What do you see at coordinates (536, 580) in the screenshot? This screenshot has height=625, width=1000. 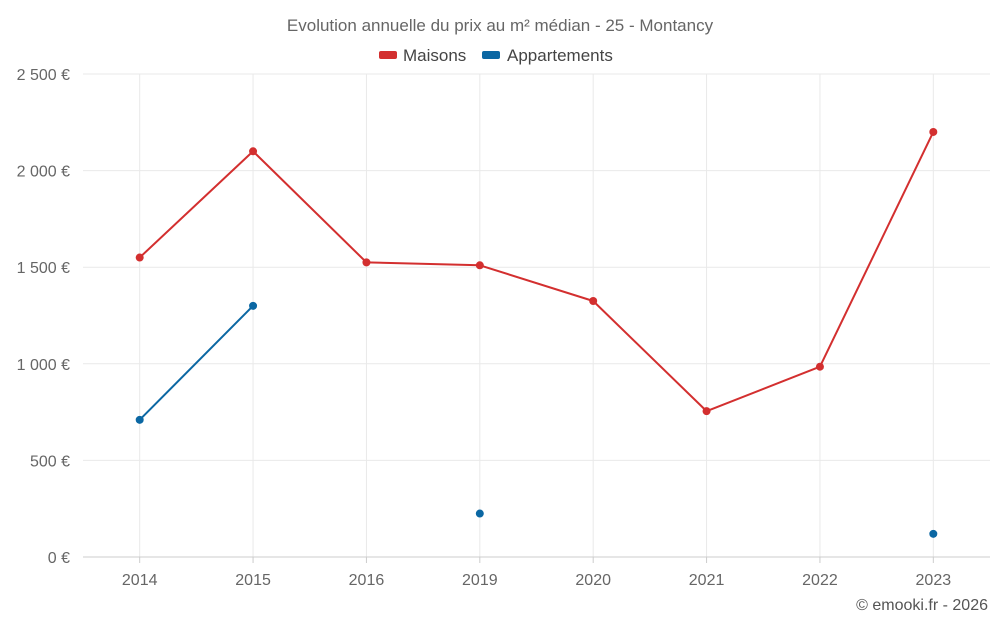 I see `x-axis-ticks: 2014 2015 2016 2019 2020 2021 2022 2023` at bounding box center [536, 580].